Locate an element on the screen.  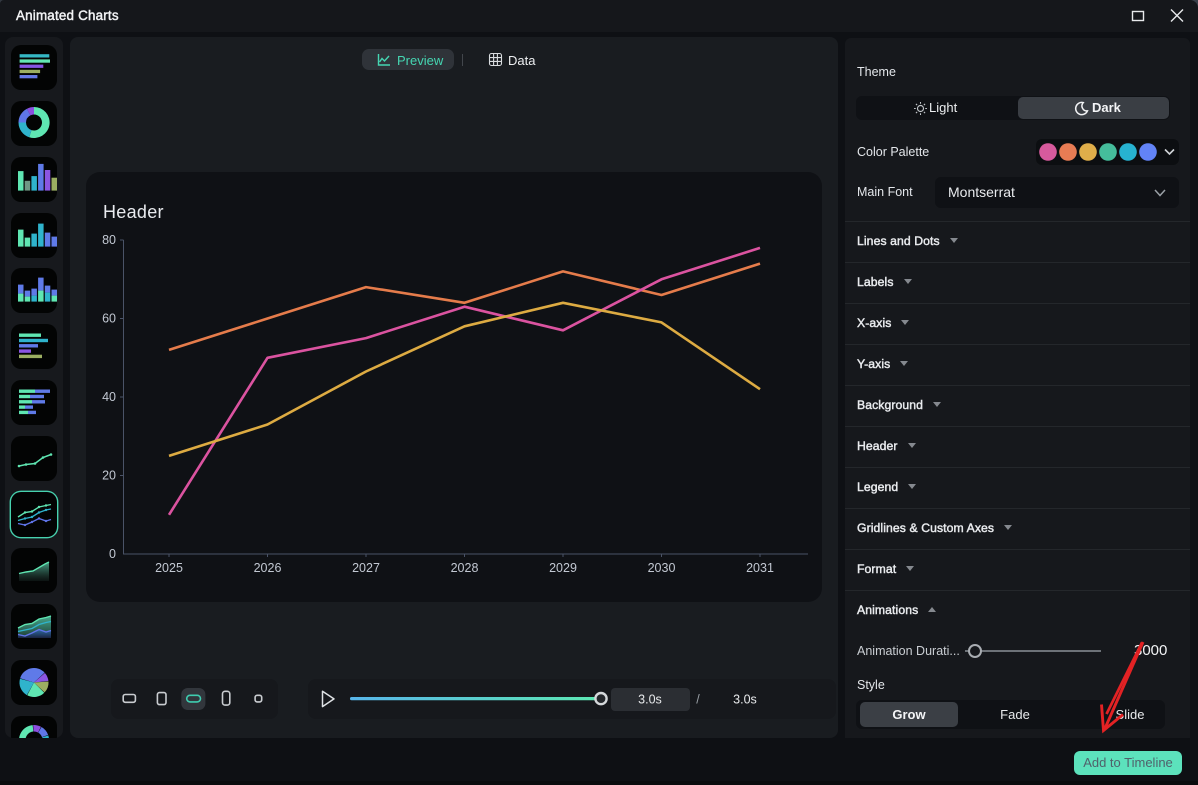
svg-text: 2029 is located at coordinates (563, 568).